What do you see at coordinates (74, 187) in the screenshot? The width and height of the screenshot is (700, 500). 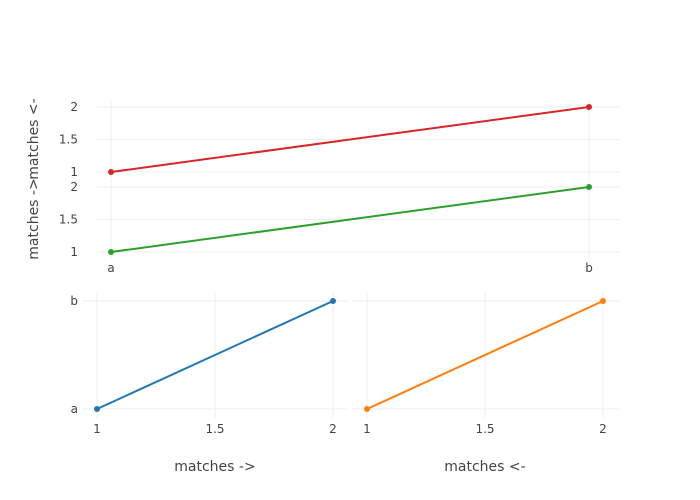 I see `middle-y-tick-label: 2` at bounding box center [74, 187].